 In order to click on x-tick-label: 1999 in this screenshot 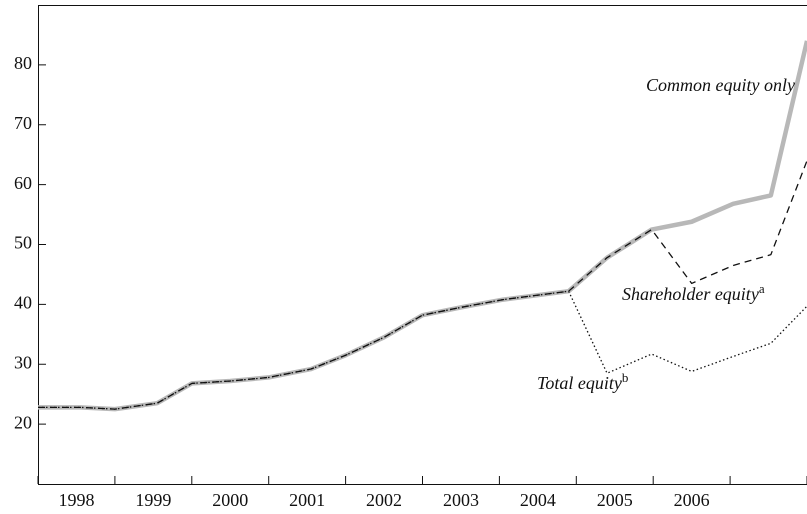, I will do `click(153, 500)`.